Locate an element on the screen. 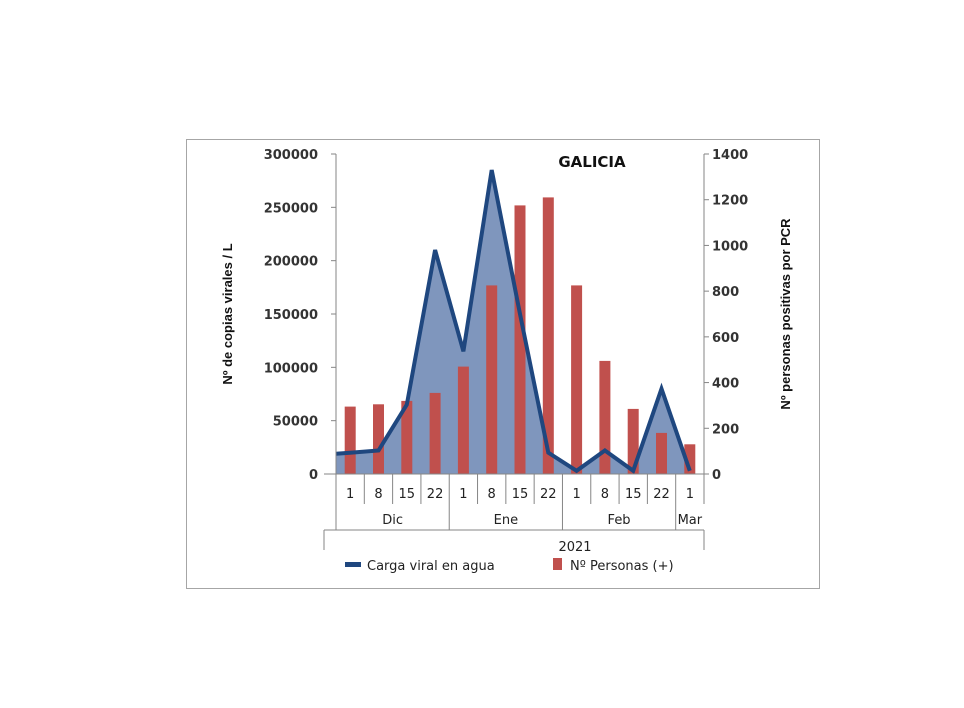  right-tick-label: 1400 is located at coordinates (730, 155).